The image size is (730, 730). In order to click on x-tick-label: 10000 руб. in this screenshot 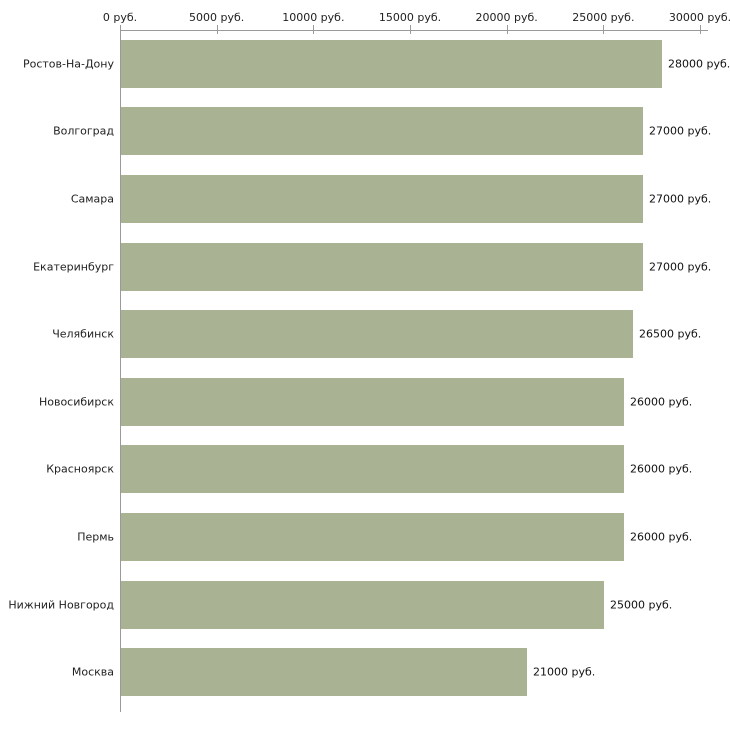, I will do `click(313, 17)`.